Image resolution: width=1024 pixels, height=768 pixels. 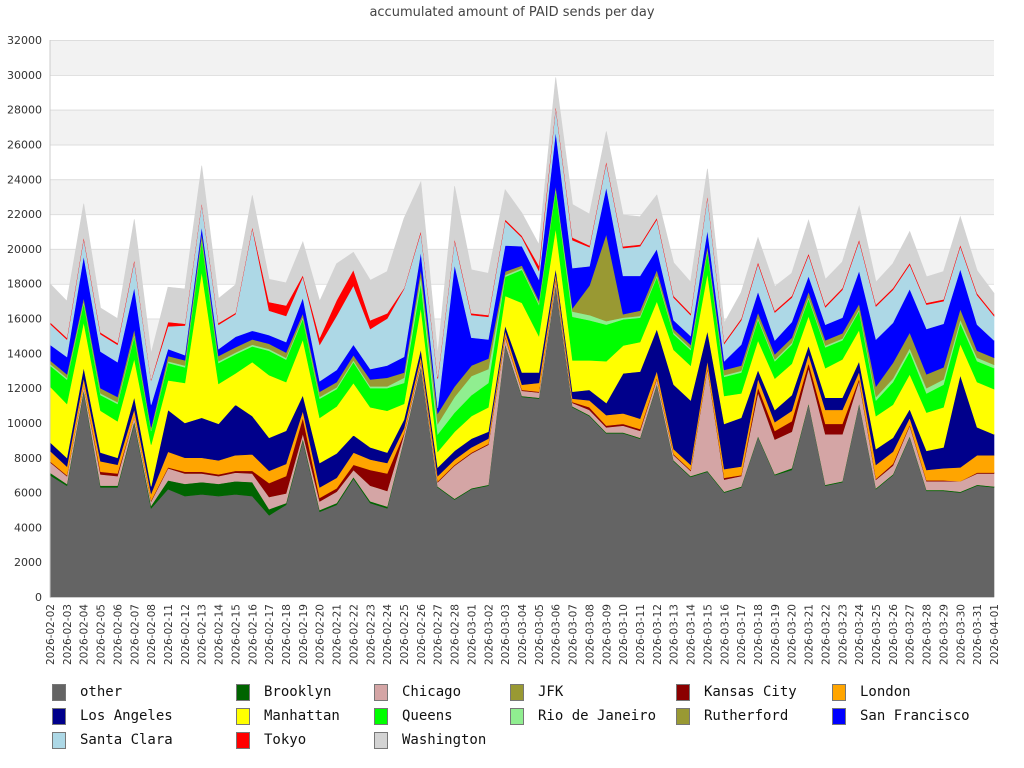 What do you see at coordinates (85, 634) in the screenshot?
I see `x-tick-label: 2026-02-04` at bounding box center [85, 634].